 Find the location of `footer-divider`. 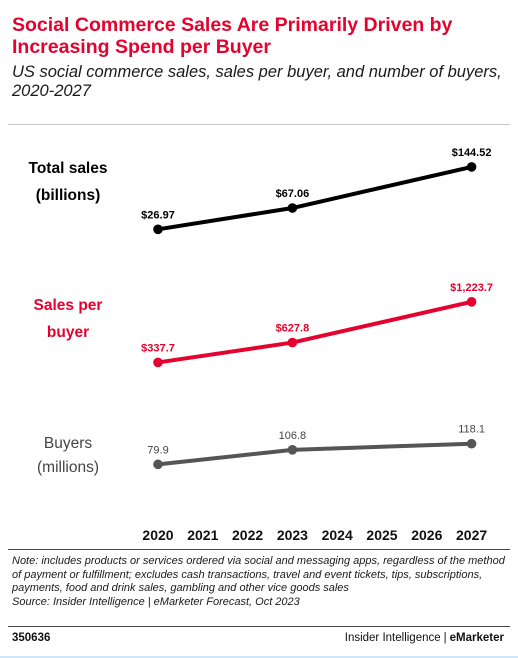

footer-divider is located at coordinates (259, 626).